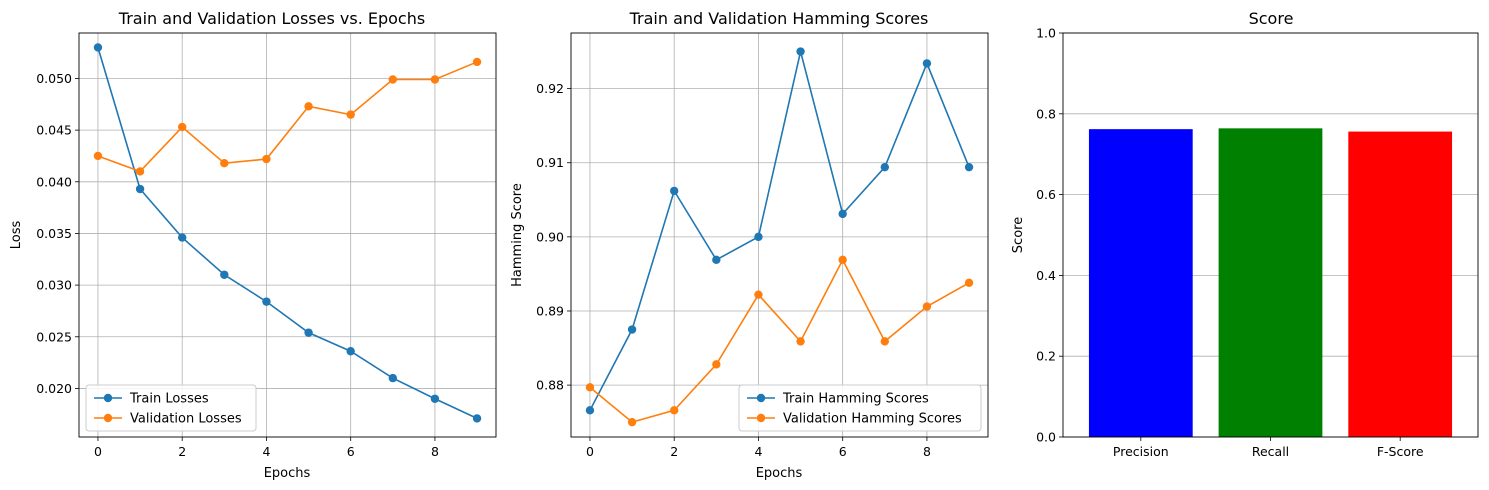  What do you see at coordinates (550, 385) in the screenshot?
I see `hamming-chart-ytick-label: 0.88` at bounding box center [550, 385].